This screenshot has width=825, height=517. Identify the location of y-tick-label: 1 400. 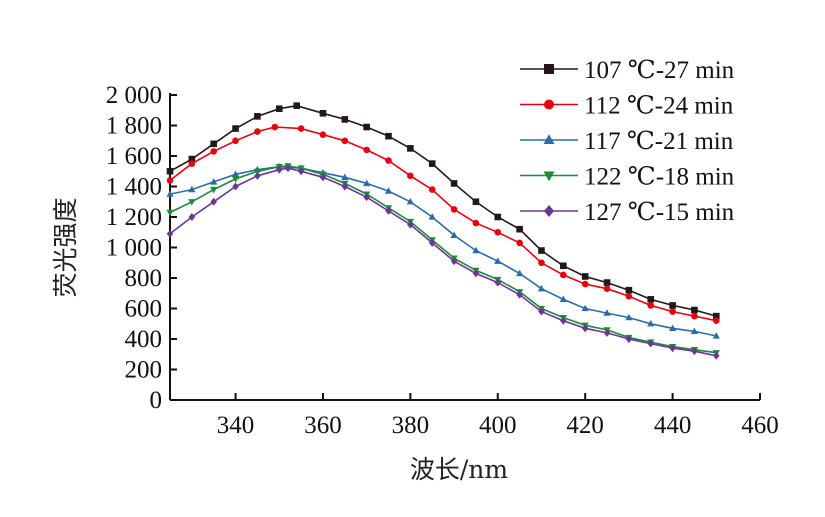
(134, 187).